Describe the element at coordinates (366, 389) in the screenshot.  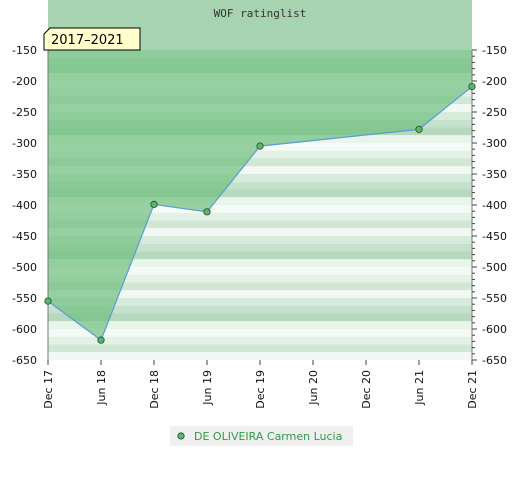
I see `x-tick-label: Dec 20` at that location.